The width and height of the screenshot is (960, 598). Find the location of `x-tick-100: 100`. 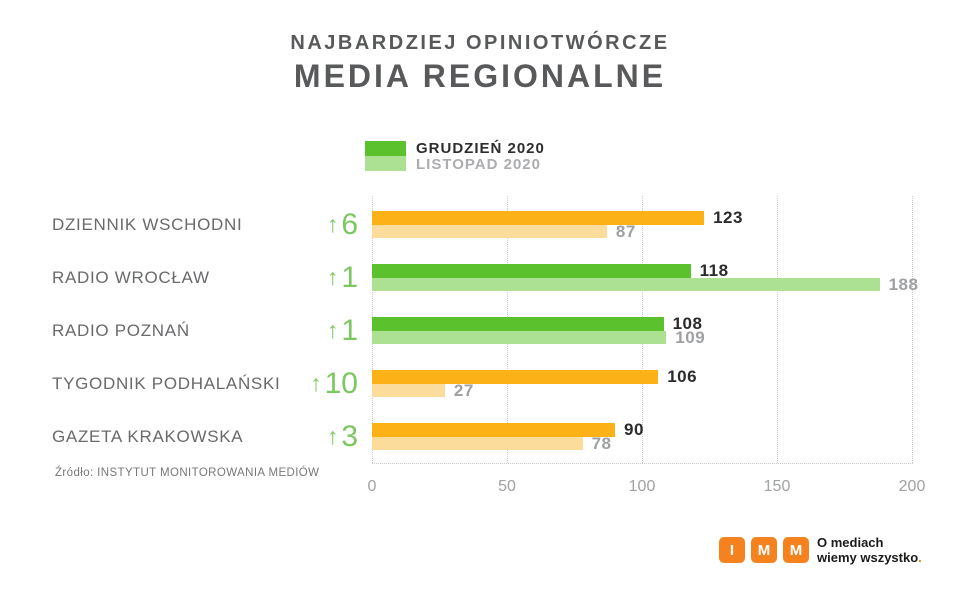

x-tick-100: 100 is located at coordinates (642, 486).